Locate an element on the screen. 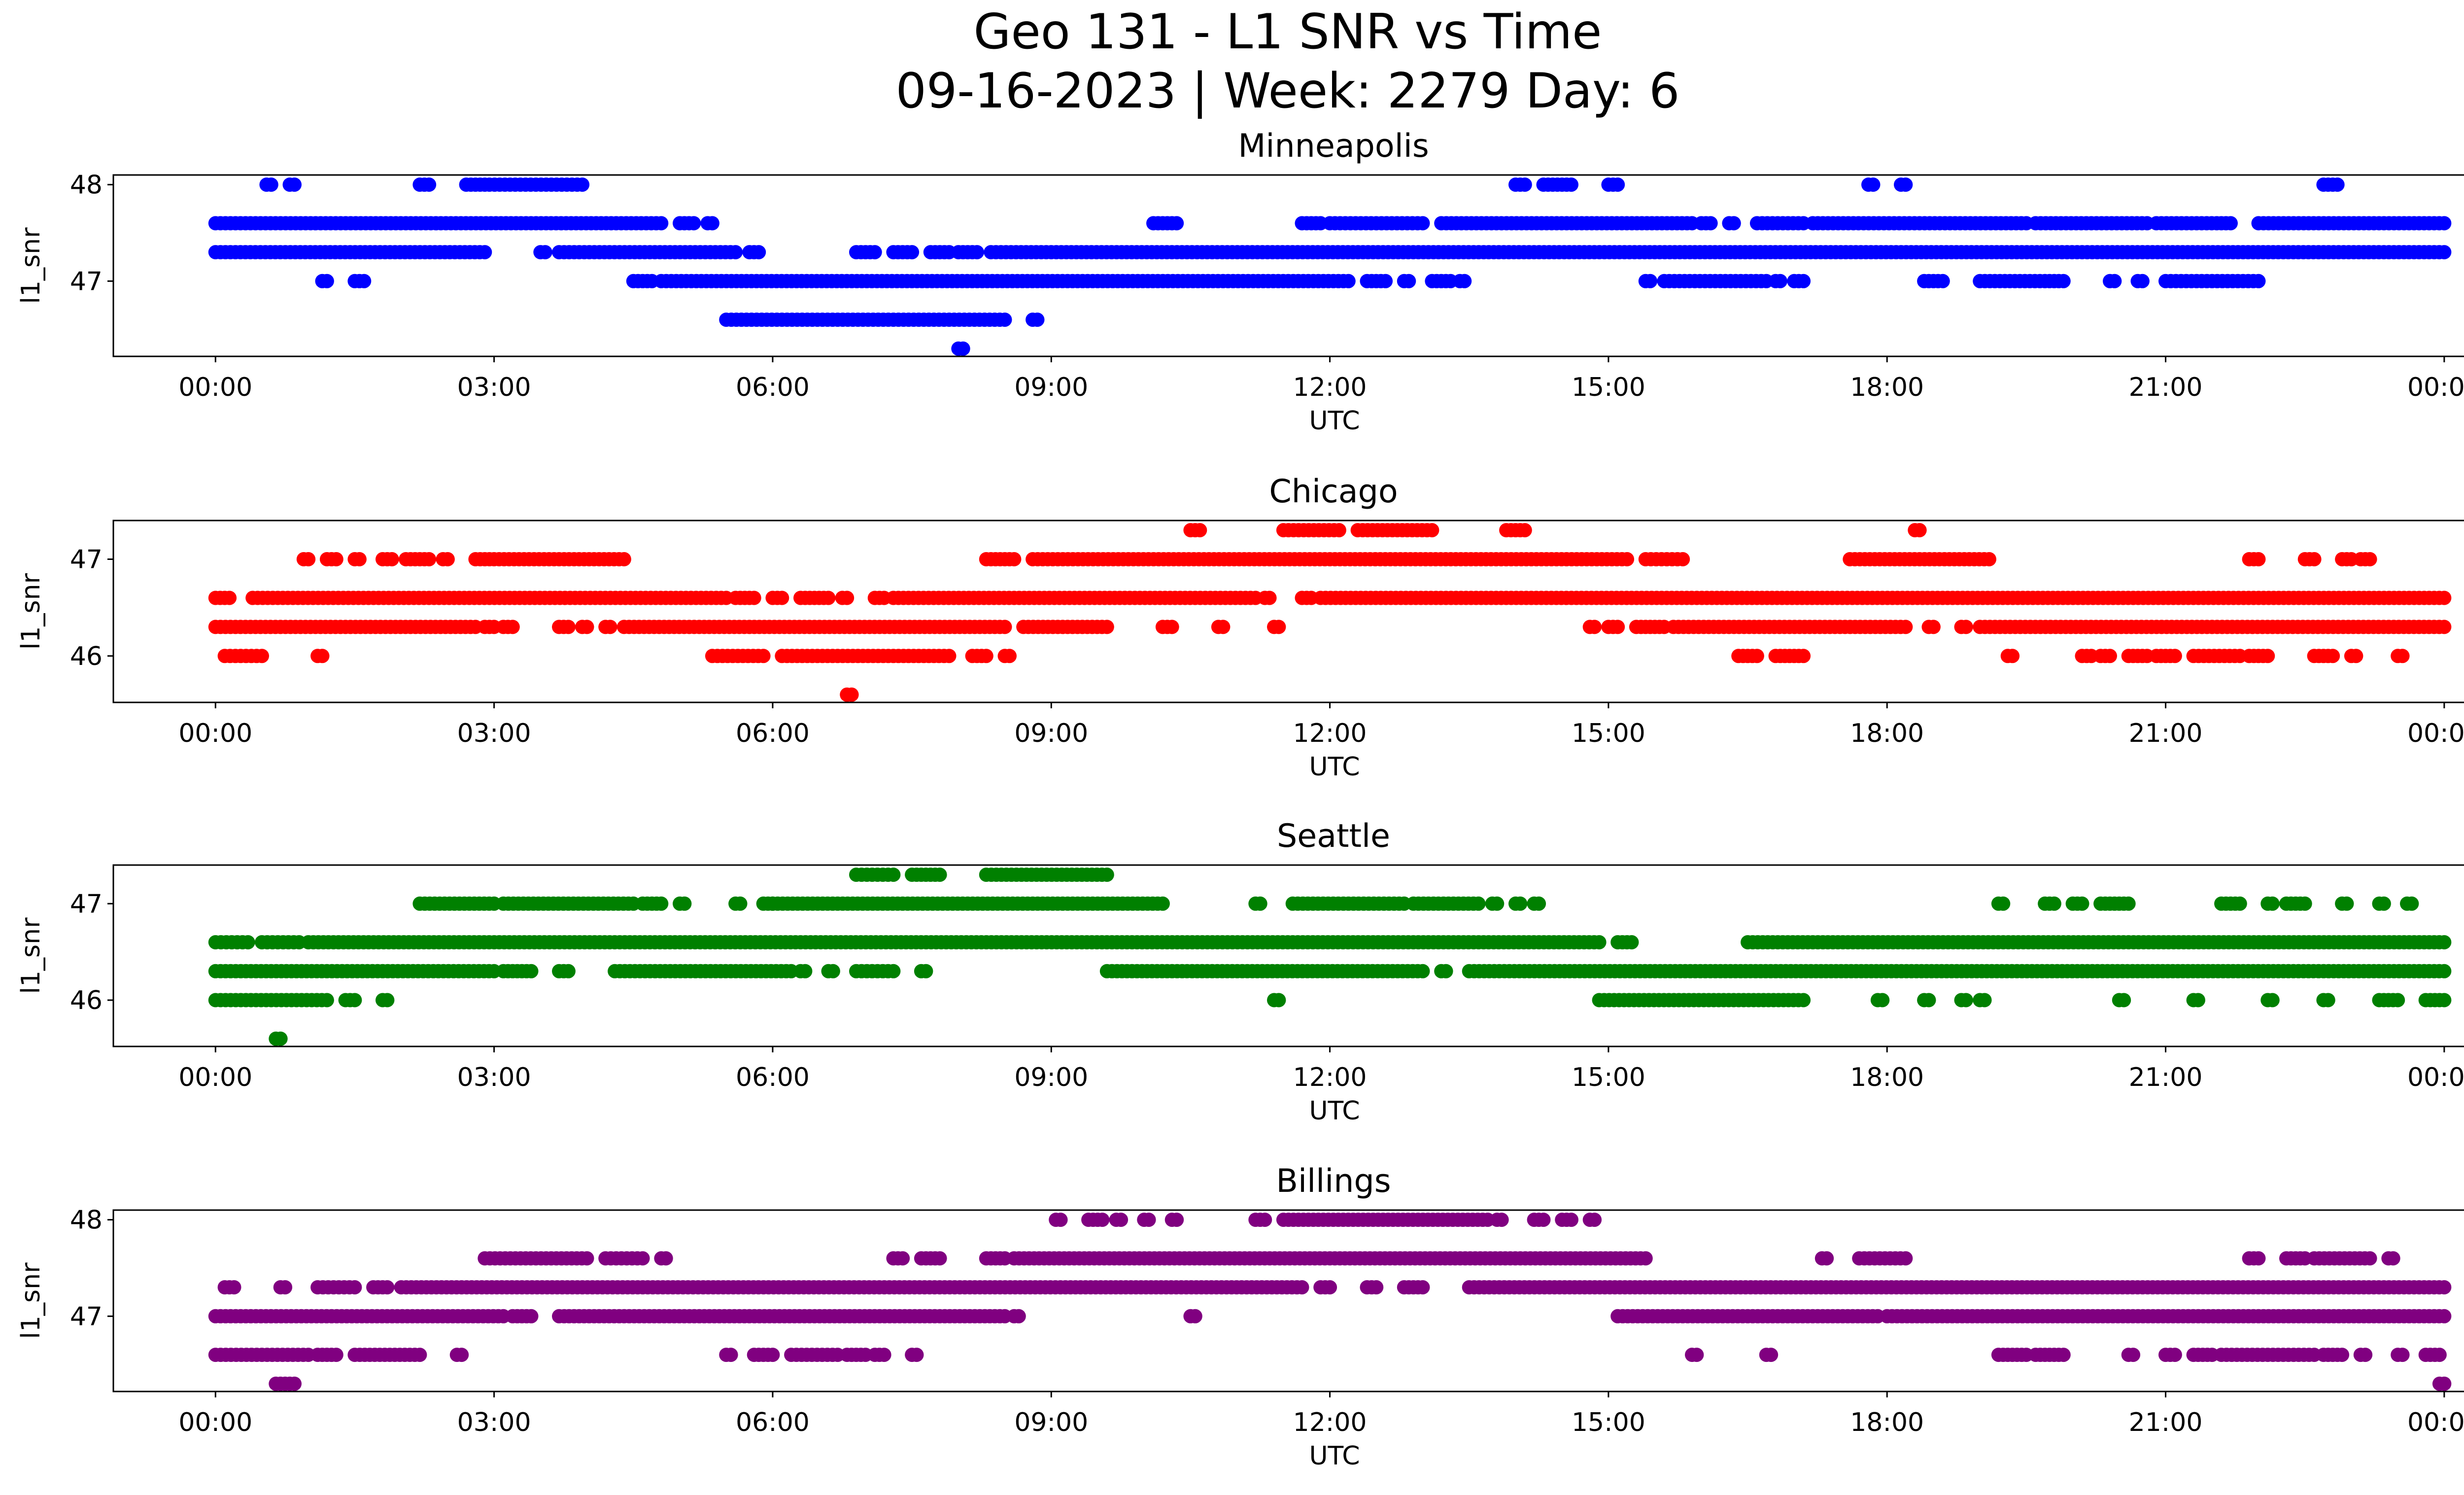  x-tick-label: 15:00 is located at coordinates (1608, 1077).